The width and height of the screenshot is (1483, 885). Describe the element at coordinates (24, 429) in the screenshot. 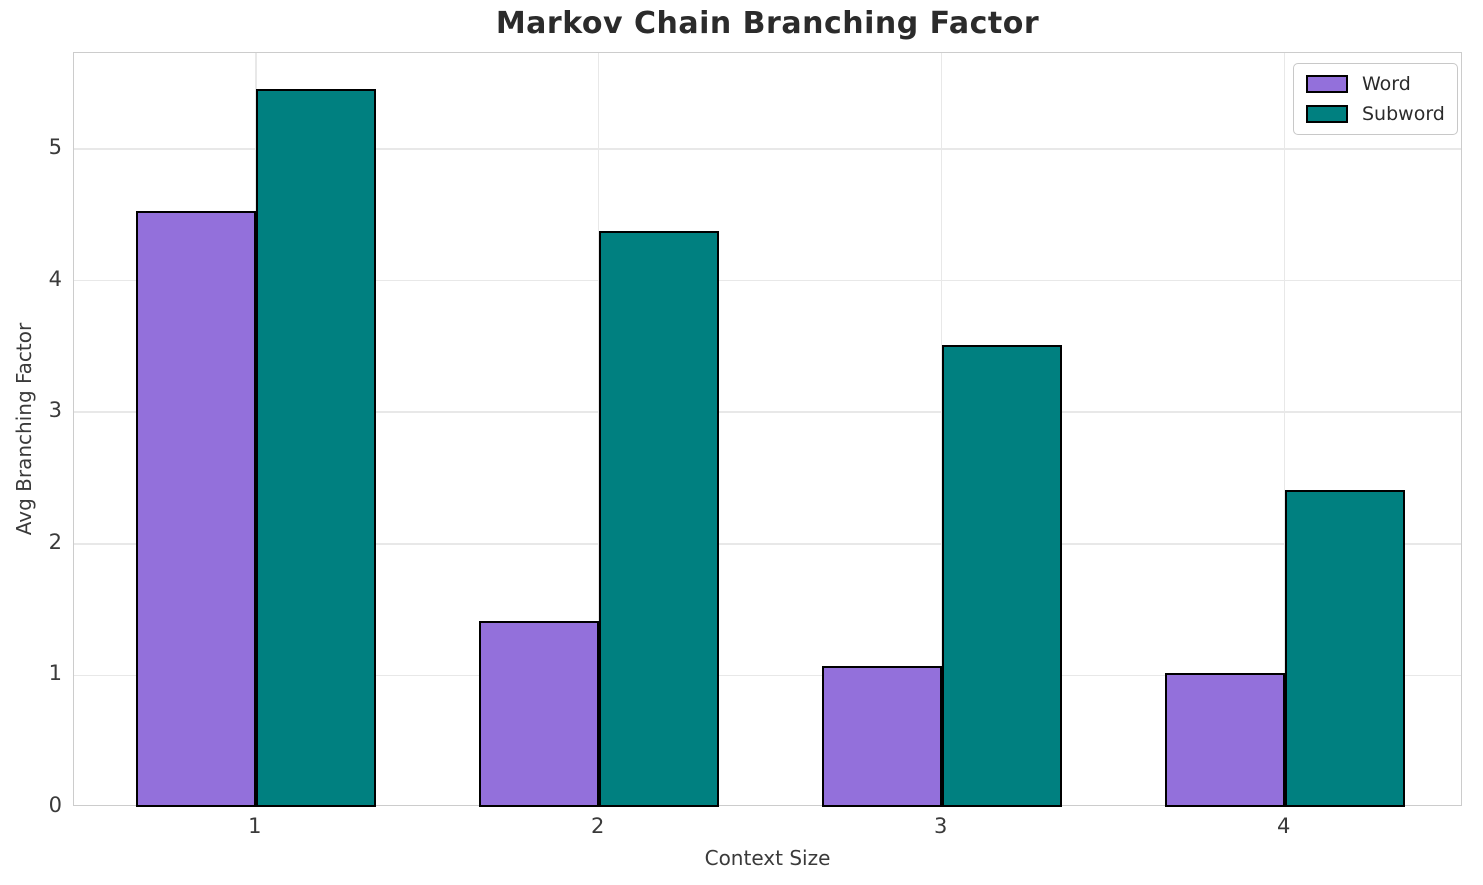

I see `y-axis-label: Avg Branching Factor` at that location.